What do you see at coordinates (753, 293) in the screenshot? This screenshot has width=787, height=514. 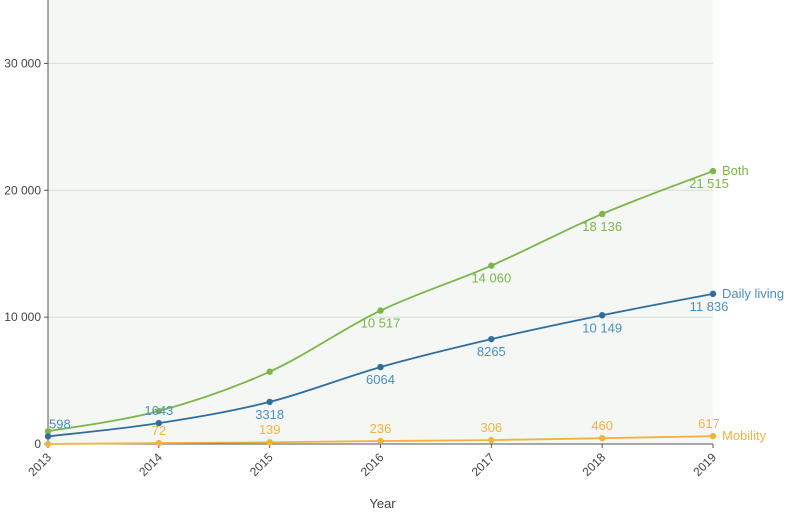 I see `series-name-label-daily-living: Daily living` at bounding box center [753, 293].